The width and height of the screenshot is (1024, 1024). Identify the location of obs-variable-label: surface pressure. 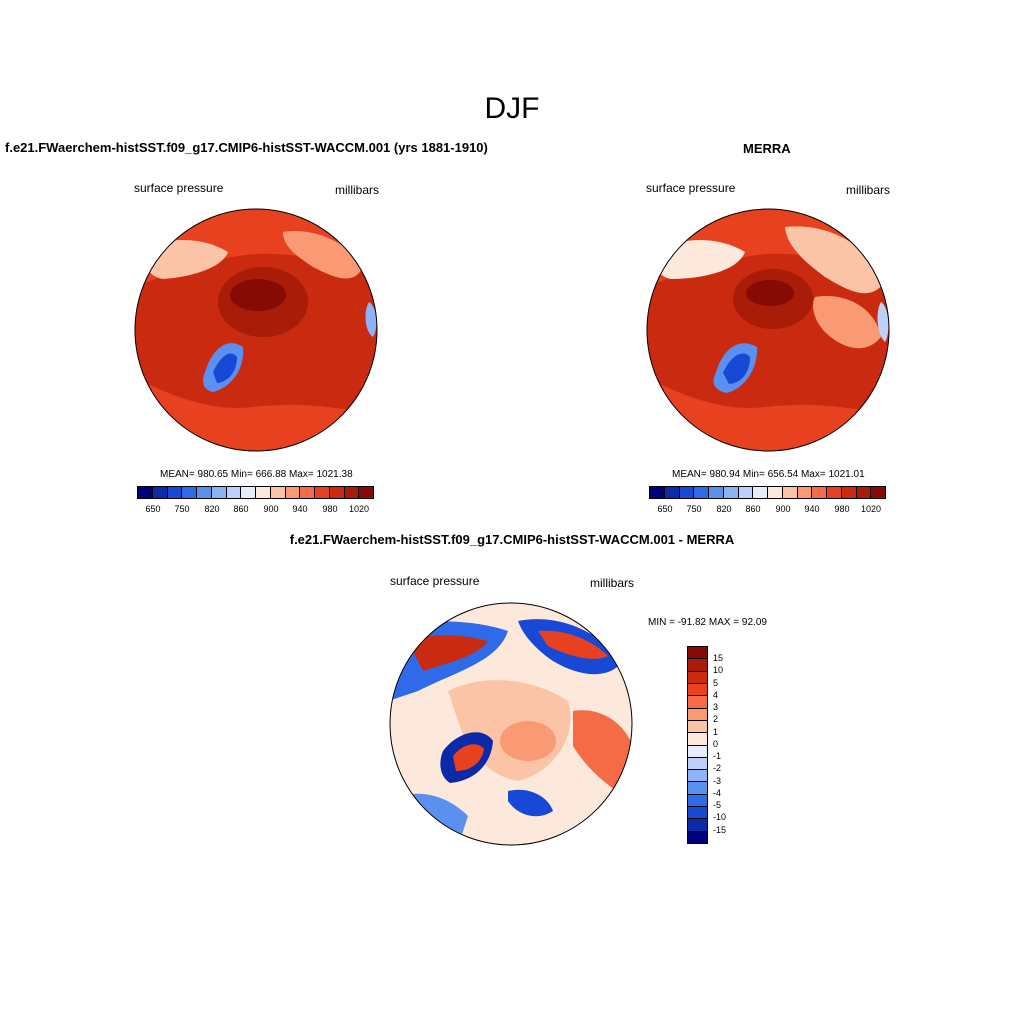
(691, 188).